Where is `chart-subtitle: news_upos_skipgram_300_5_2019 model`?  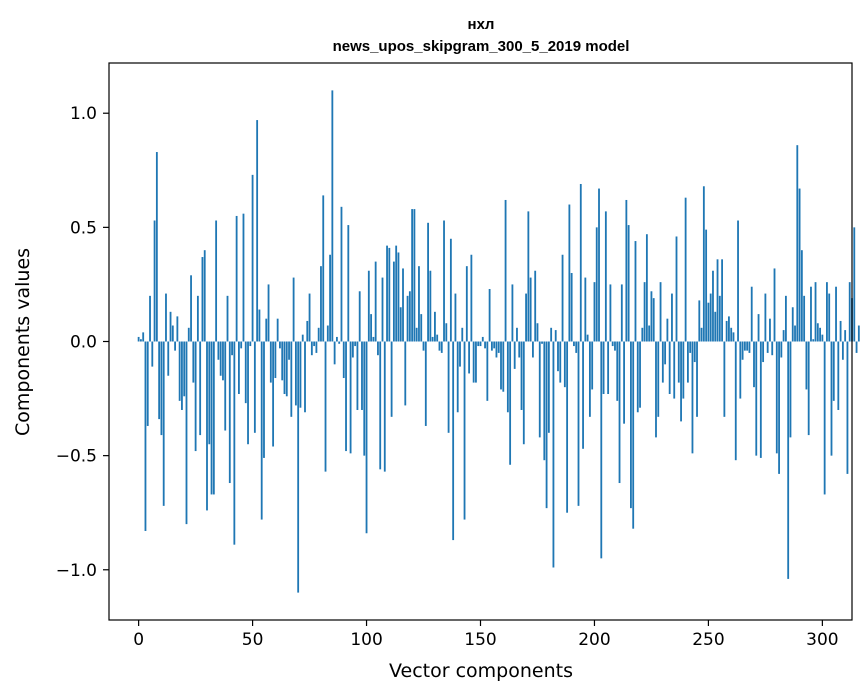 chart-subtitle: news_upos_skipgram_300_5_2019 model is located at coordinates (481, 46).